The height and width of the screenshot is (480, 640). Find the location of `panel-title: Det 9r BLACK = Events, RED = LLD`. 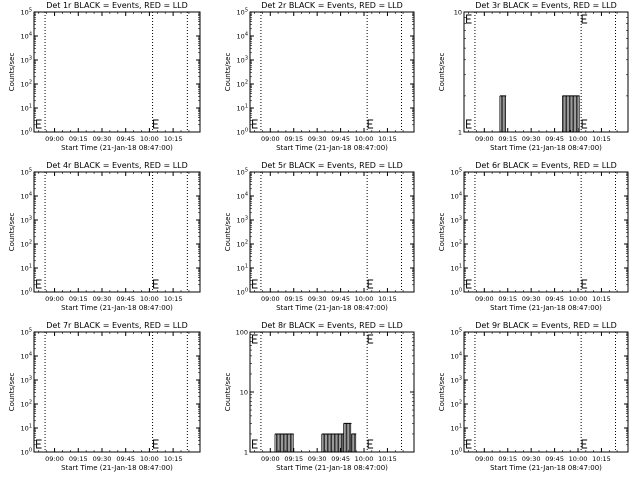

panel-title: Det 9r BLACK = Events, RED = LLD is located at coordinates (546, 325).